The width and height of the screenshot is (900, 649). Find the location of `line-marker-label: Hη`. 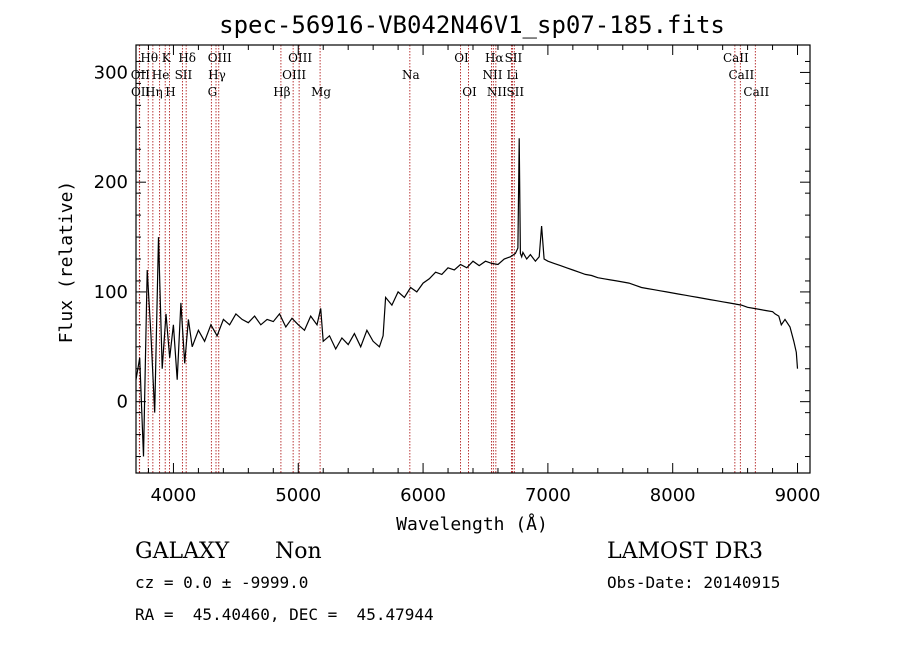

line-marker-label: Hη is located at coordinates (154, 92).